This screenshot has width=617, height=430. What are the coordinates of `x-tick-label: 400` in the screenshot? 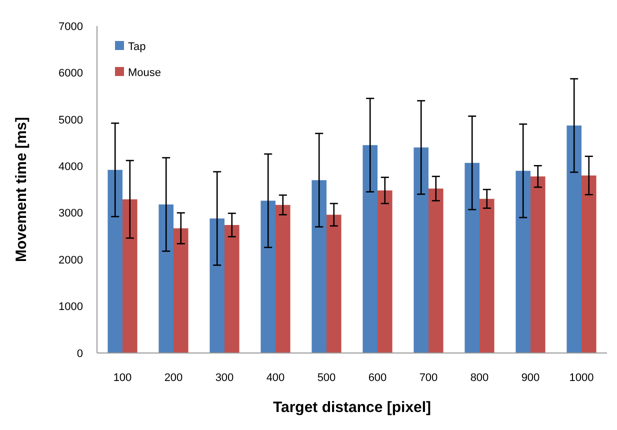 It's located at (275, 378).